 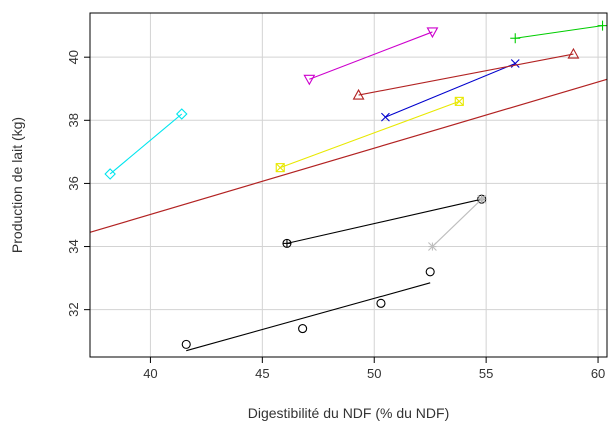 I want to click on x-tick-label: 45, so click(x=262, y=373).